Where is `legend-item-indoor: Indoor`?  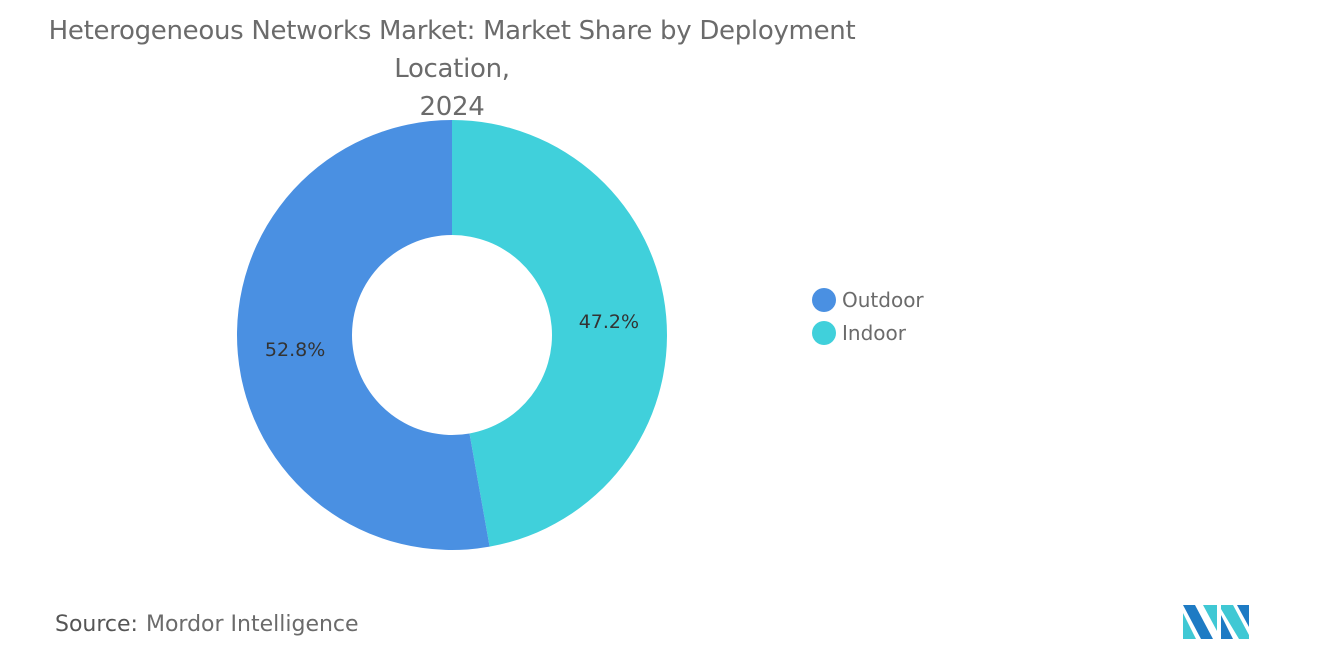
legend-item-indoor: Indoor is located at coordinates (868, 332).